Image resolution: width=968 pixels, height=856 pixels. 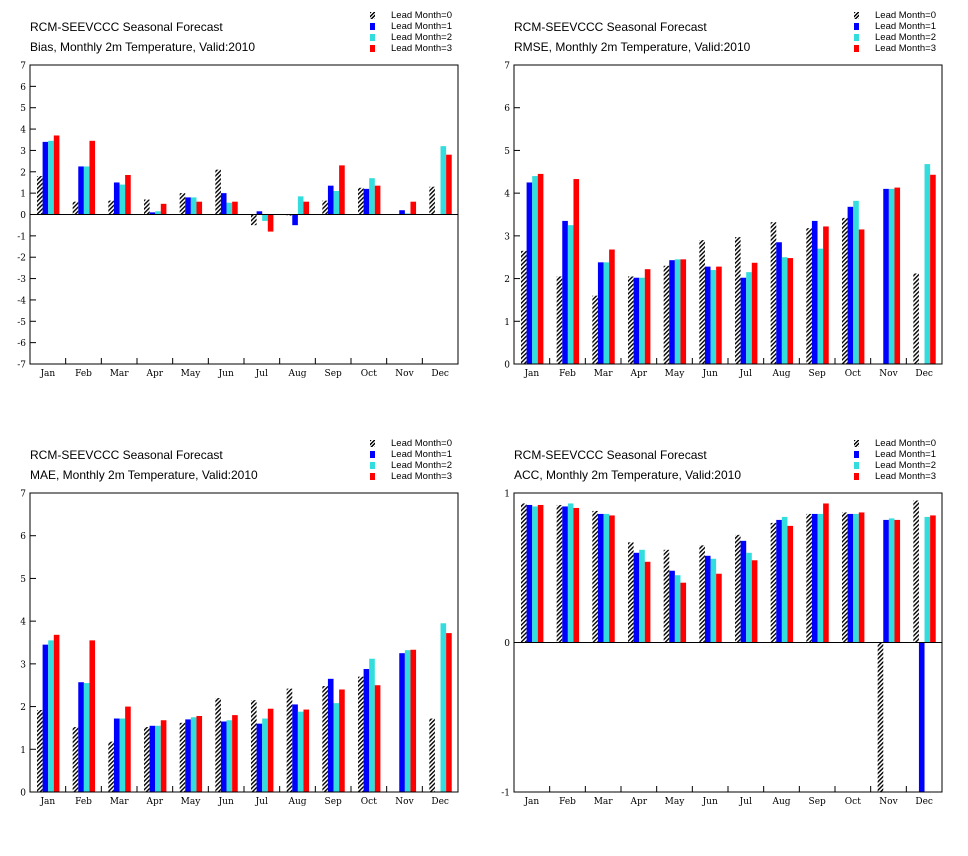 I want to click on y-tick-label: 2, so click(x=23, y=708).